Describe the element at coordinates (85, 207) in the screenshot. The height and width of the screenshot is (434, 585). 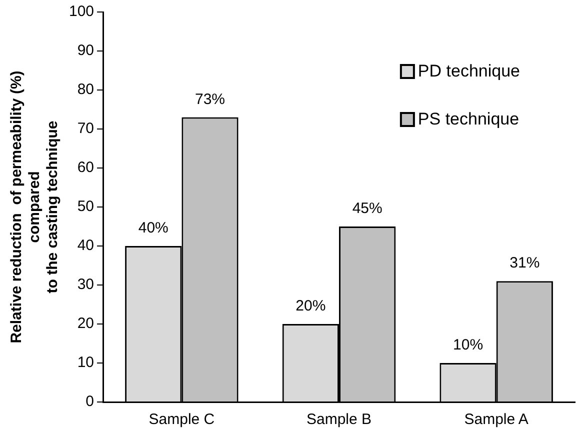
I see `y-tick-label: 50` at that location.